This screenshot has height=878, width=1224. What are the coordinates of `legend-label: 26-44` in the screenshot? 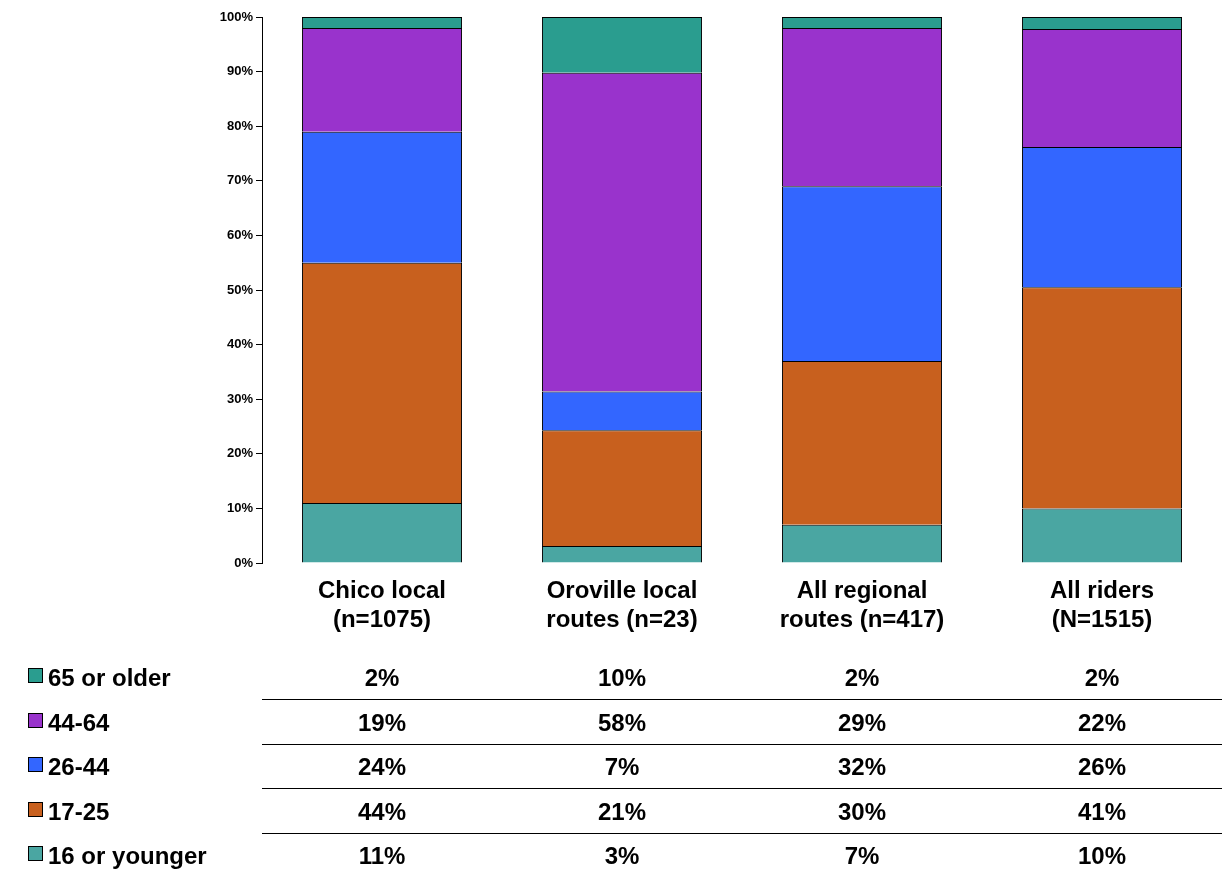 It's located at (79, 767).